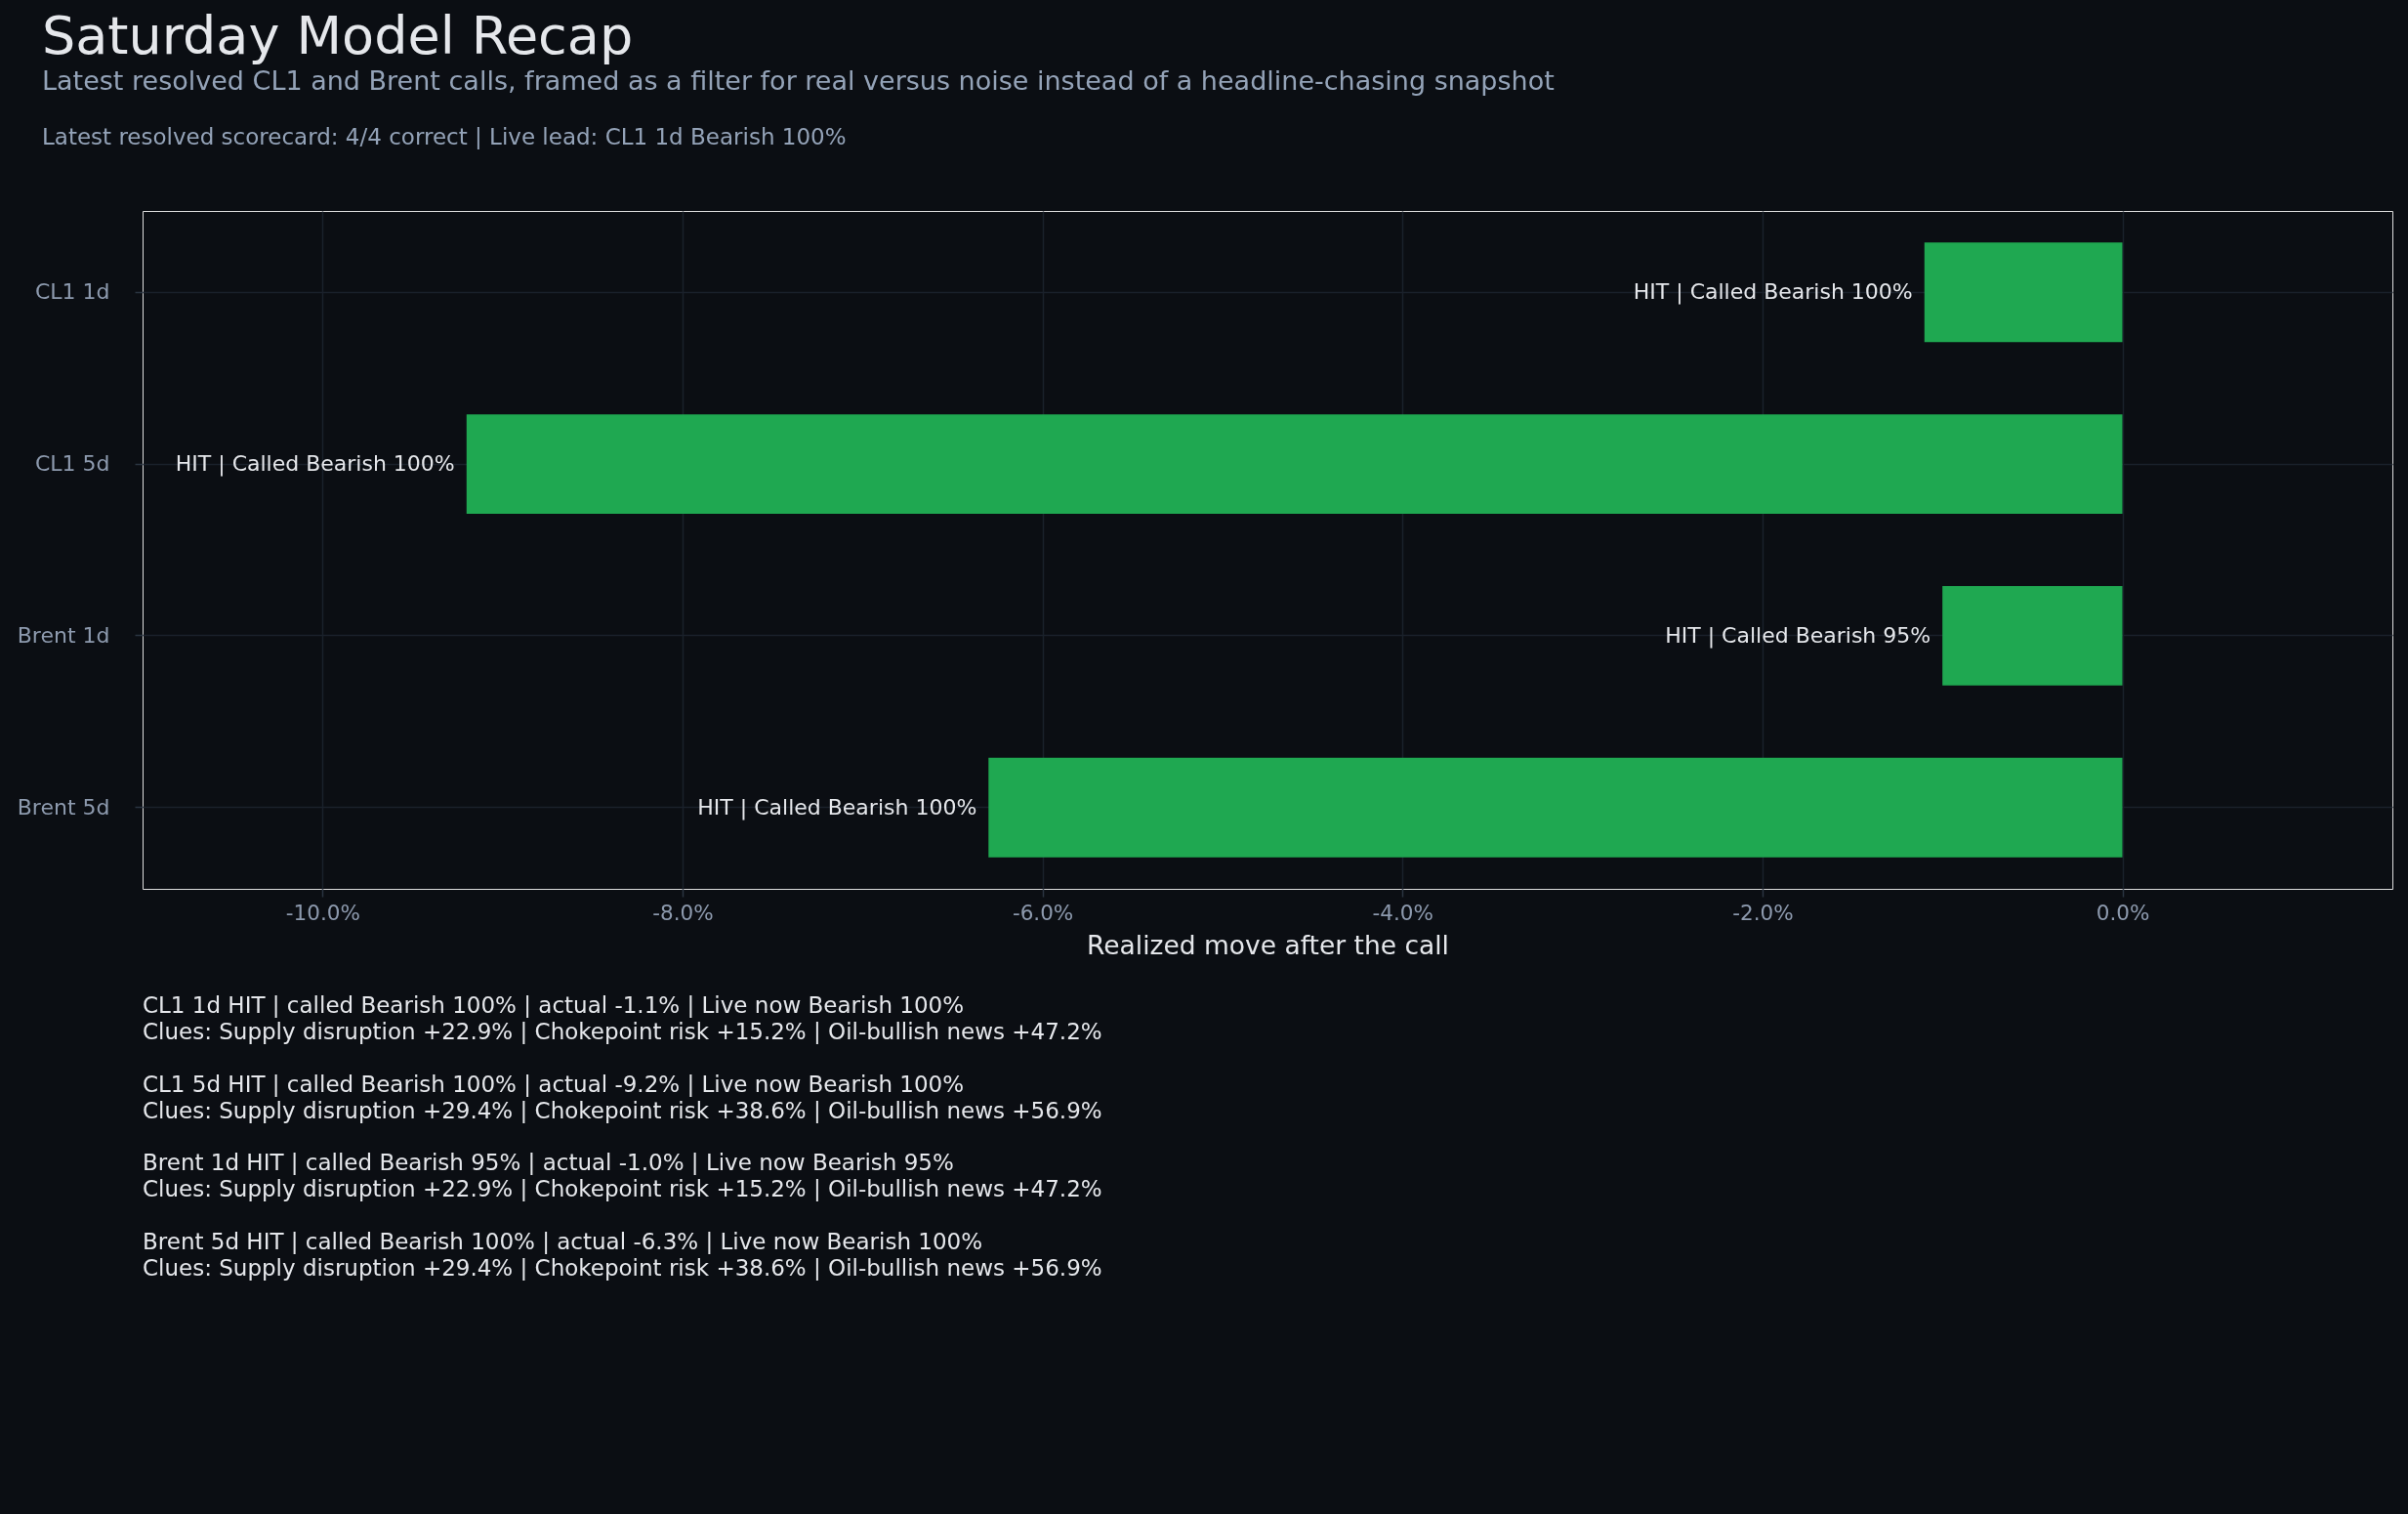  Describe the element at coordinates (1268, 945) in the screenshot. I see `x-axis-title: Realized move after the call` at that location.